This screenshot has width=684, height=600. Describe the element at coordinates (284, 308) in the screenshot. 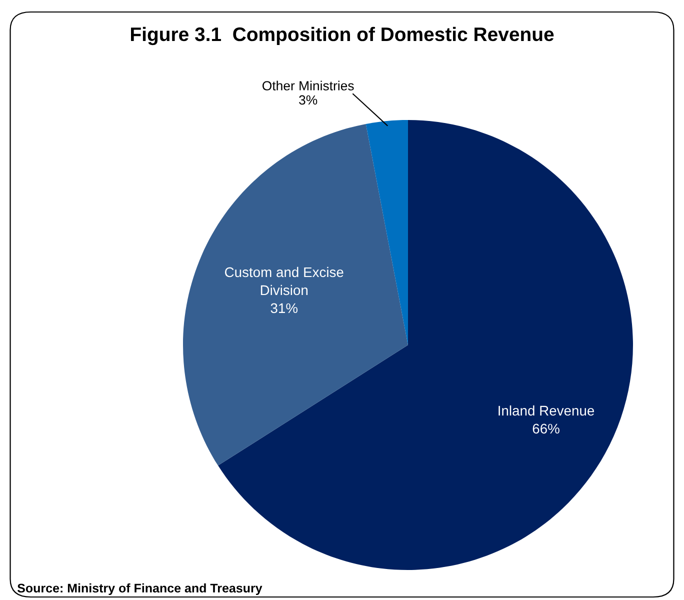

I see `data-label: 31%` at that location.